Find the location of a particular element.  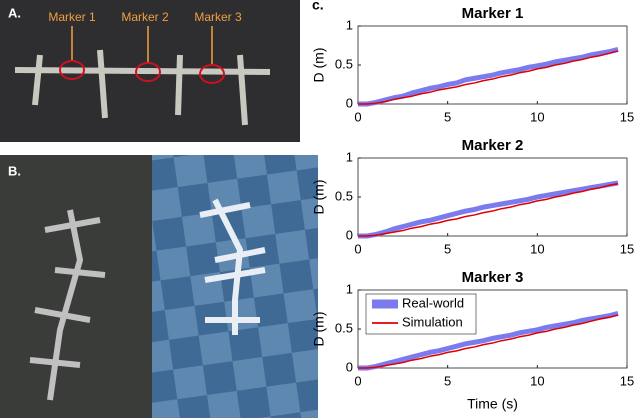

chart-title: Marker 1 is located at coordinates (493, 13).